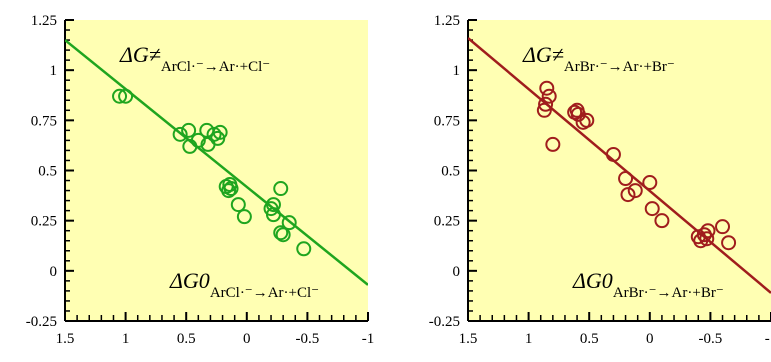  I want to click on annotation-bottom: ΔG0ArBr·⁻→Ar·+Br⁻, so click(648, 284).